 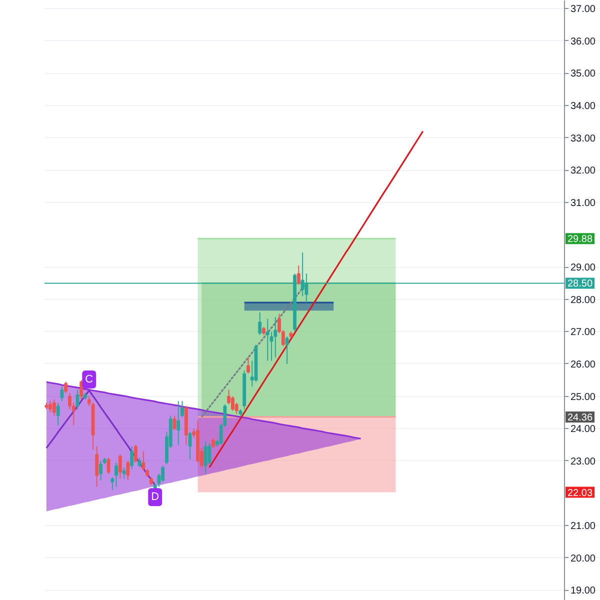 I want to click on ref-line-label: 28.50, so click(x=580, y=284).